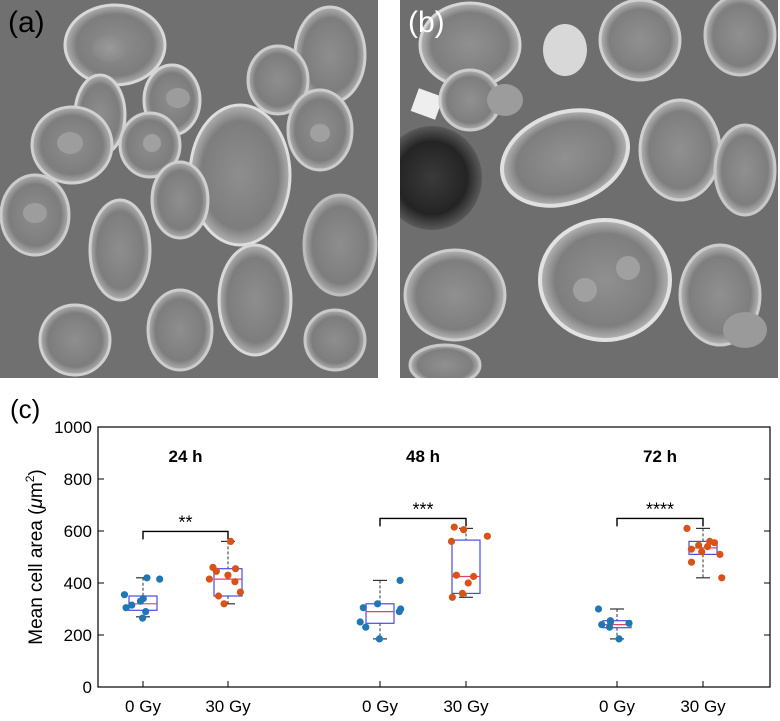 The width and height of the screenshot is (780, 721). What do you see at coordinates (423, 456) in the screenshot?
I see `group-title: 48 h` at bounding box center [423, 456].